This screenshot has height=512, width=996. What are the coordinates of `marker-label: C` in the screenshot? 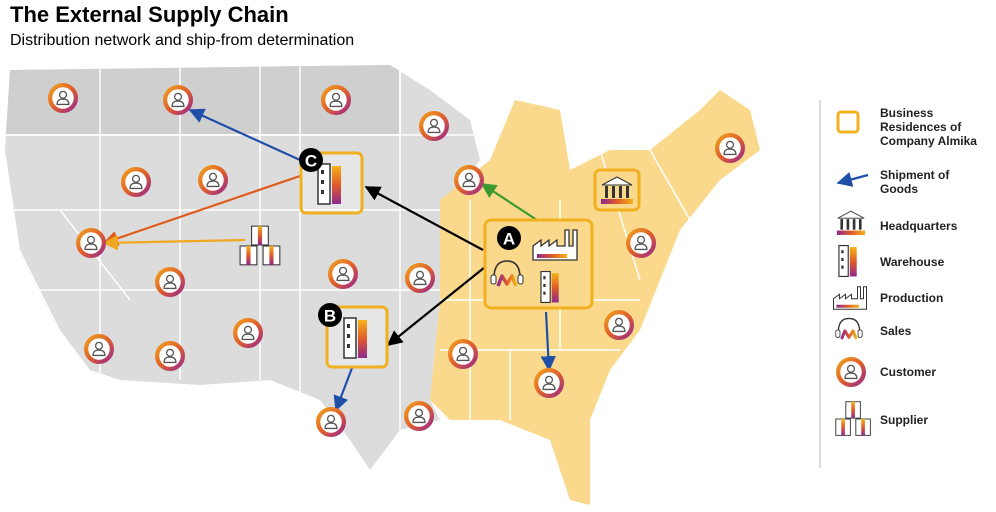 It's located at (311, 161).